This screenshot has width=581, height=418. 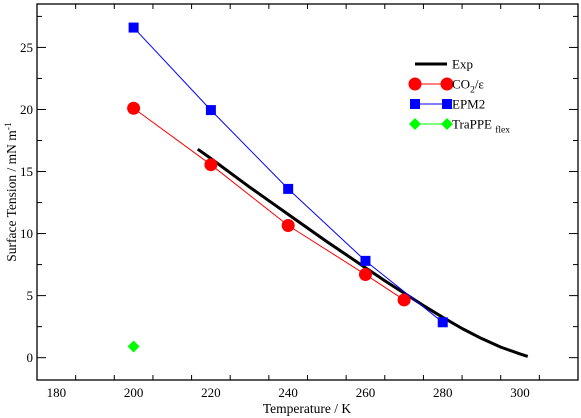 I want to click on x-tick-label: 240, so click(x=288, y=392).